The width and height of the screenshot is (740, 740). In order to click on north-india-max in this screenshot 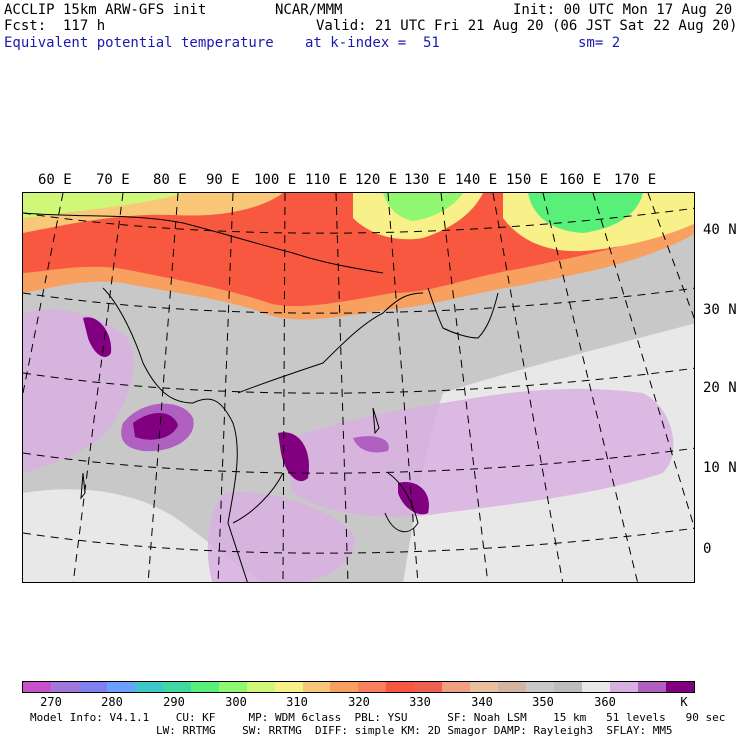, I will do `click(97, 337)`.